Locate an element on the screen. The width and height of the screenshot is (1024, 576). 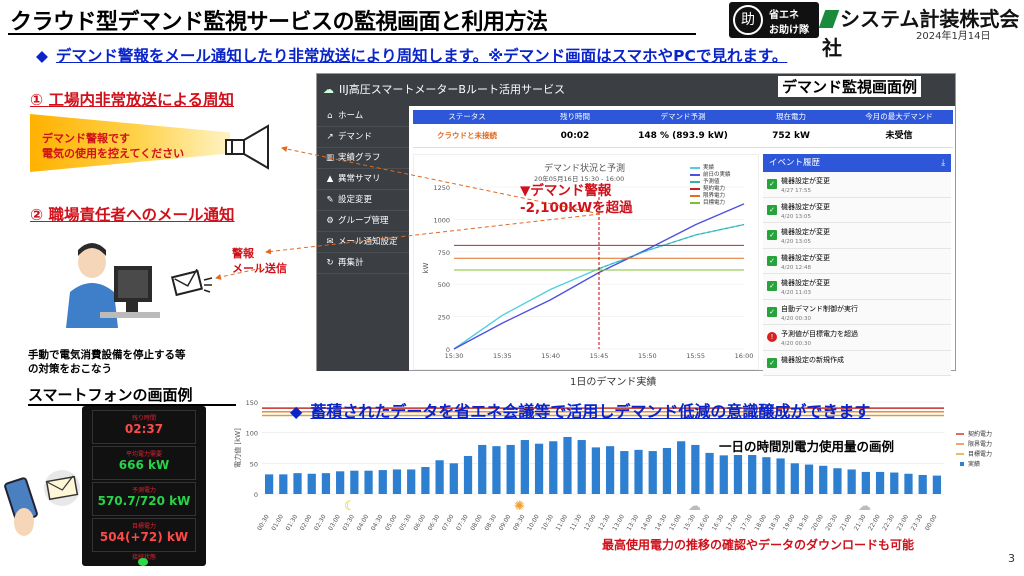
phone-metric: 目標電力 504(+72) kW is located at coordinates (144, 535).